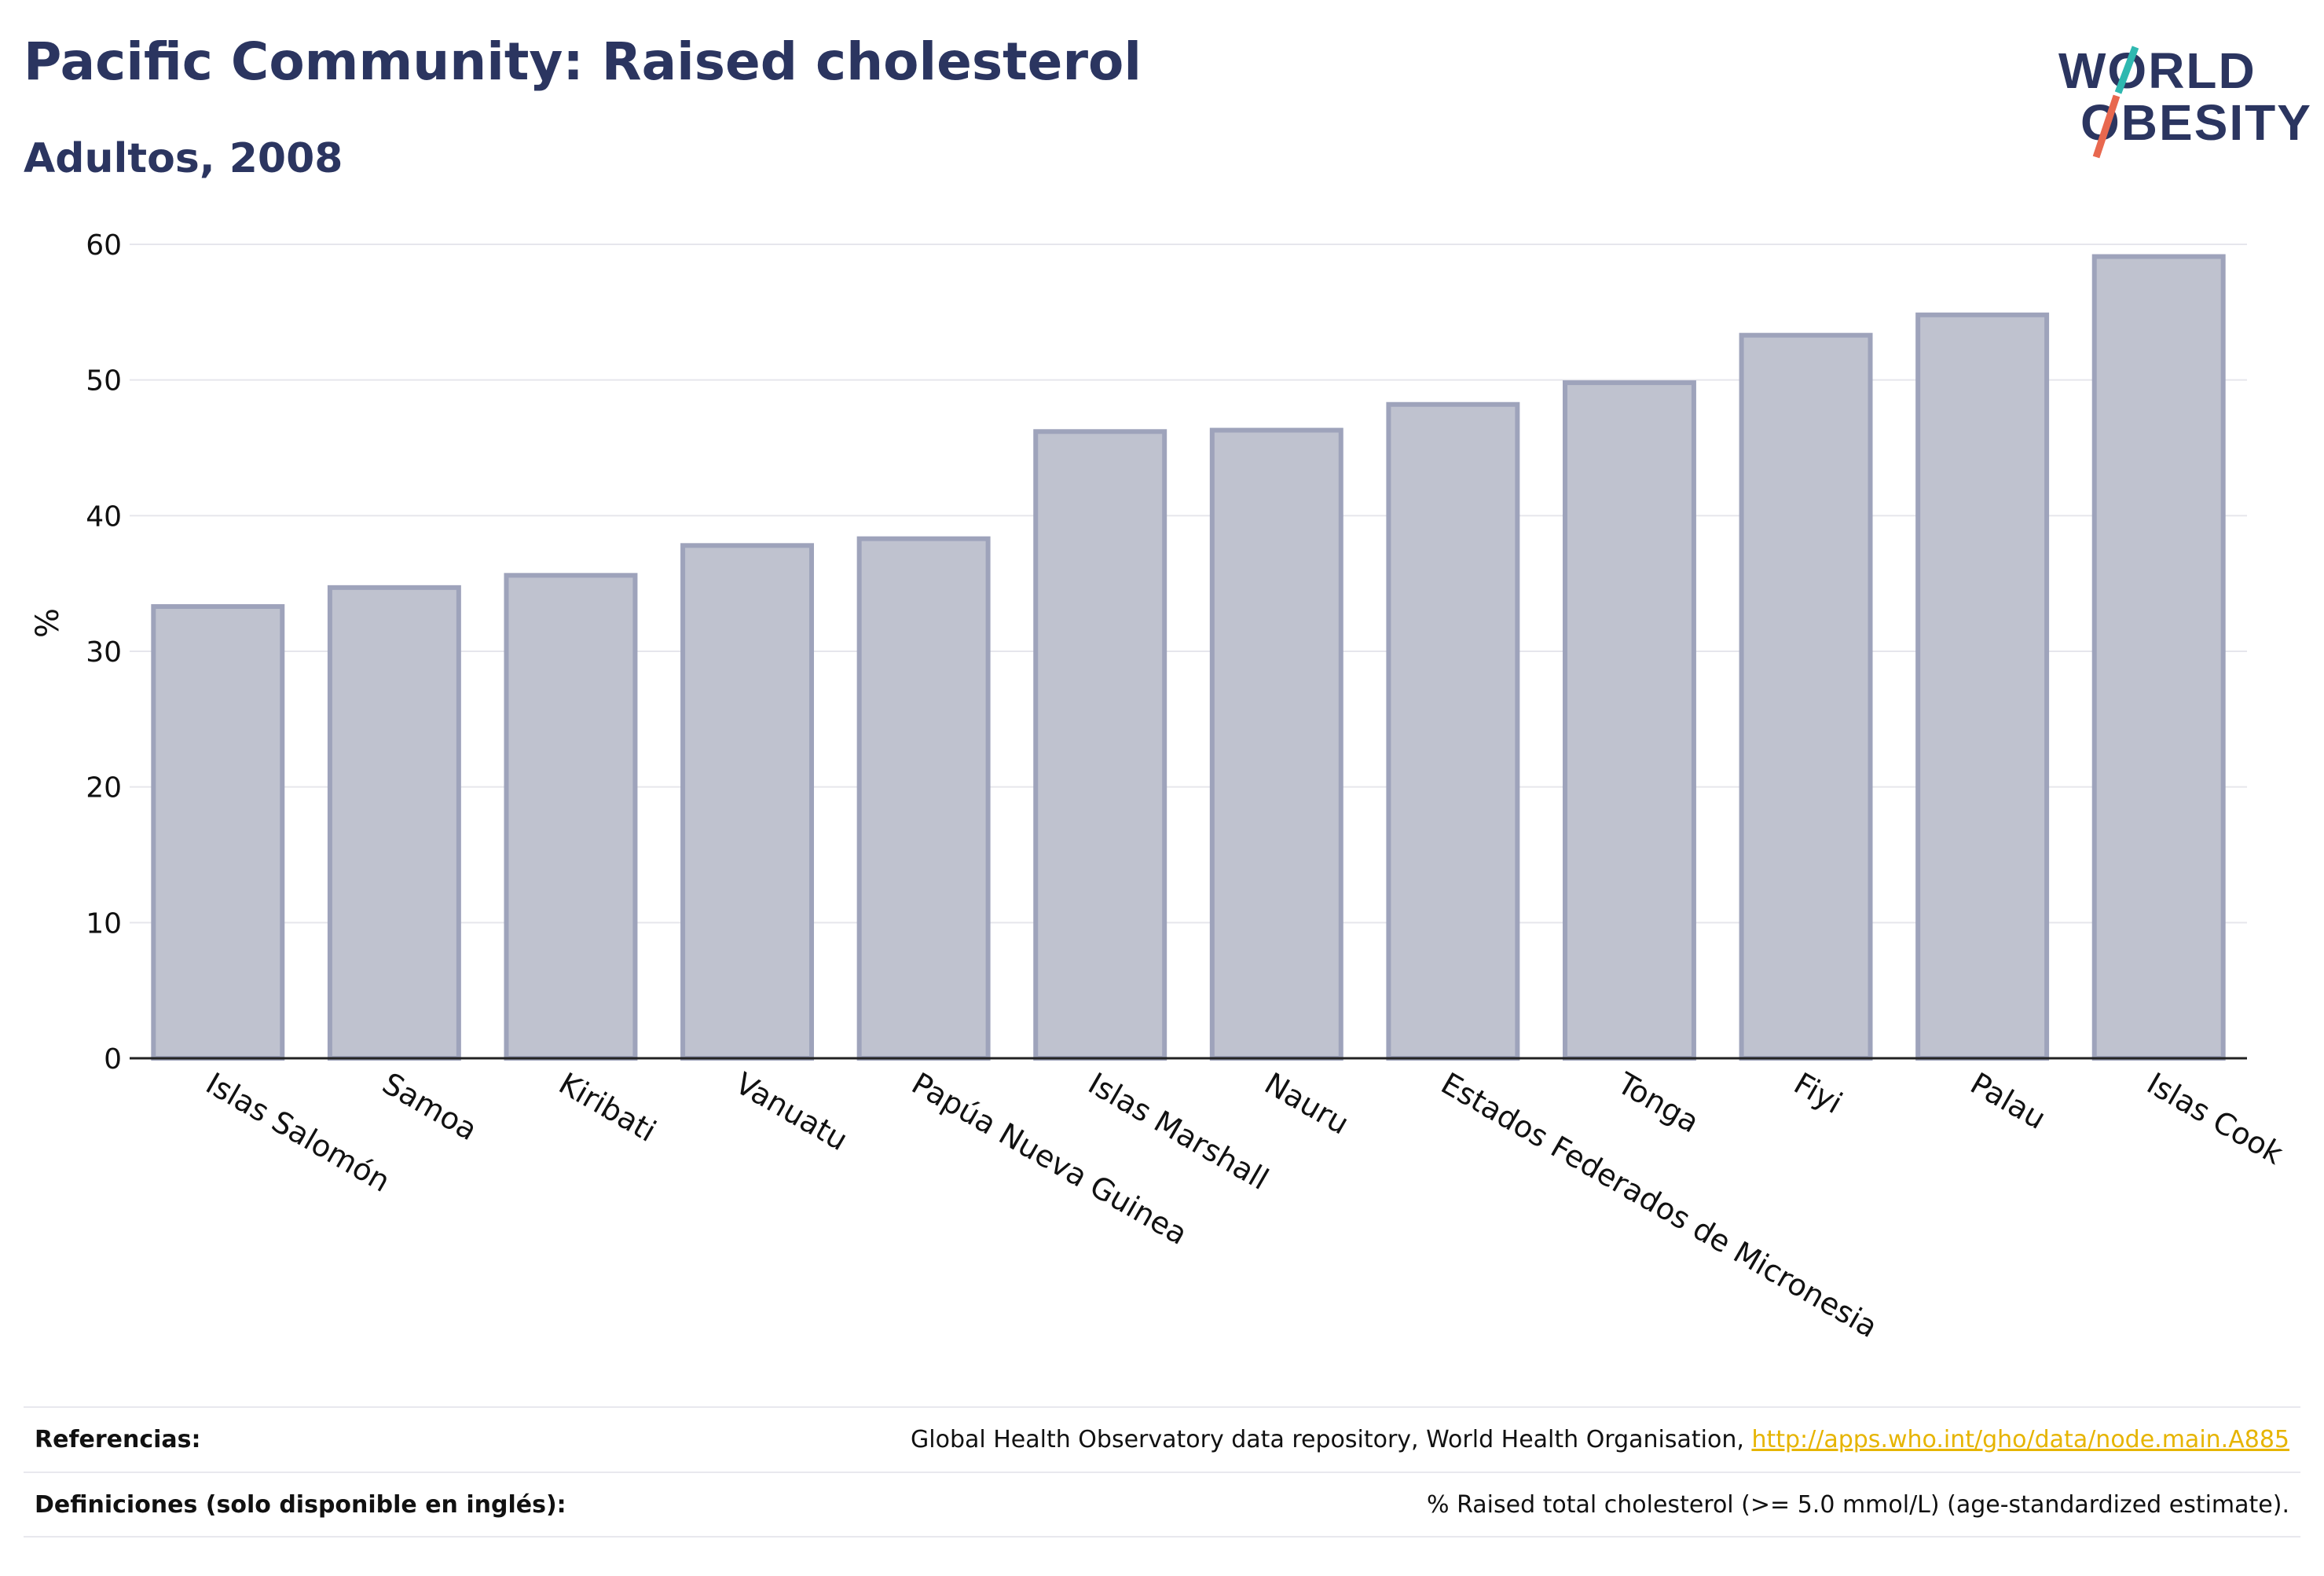 This screenshot has height=1576, width=2324. I want to click on x-tick-label: Vanuatu, so click(792, 1111).